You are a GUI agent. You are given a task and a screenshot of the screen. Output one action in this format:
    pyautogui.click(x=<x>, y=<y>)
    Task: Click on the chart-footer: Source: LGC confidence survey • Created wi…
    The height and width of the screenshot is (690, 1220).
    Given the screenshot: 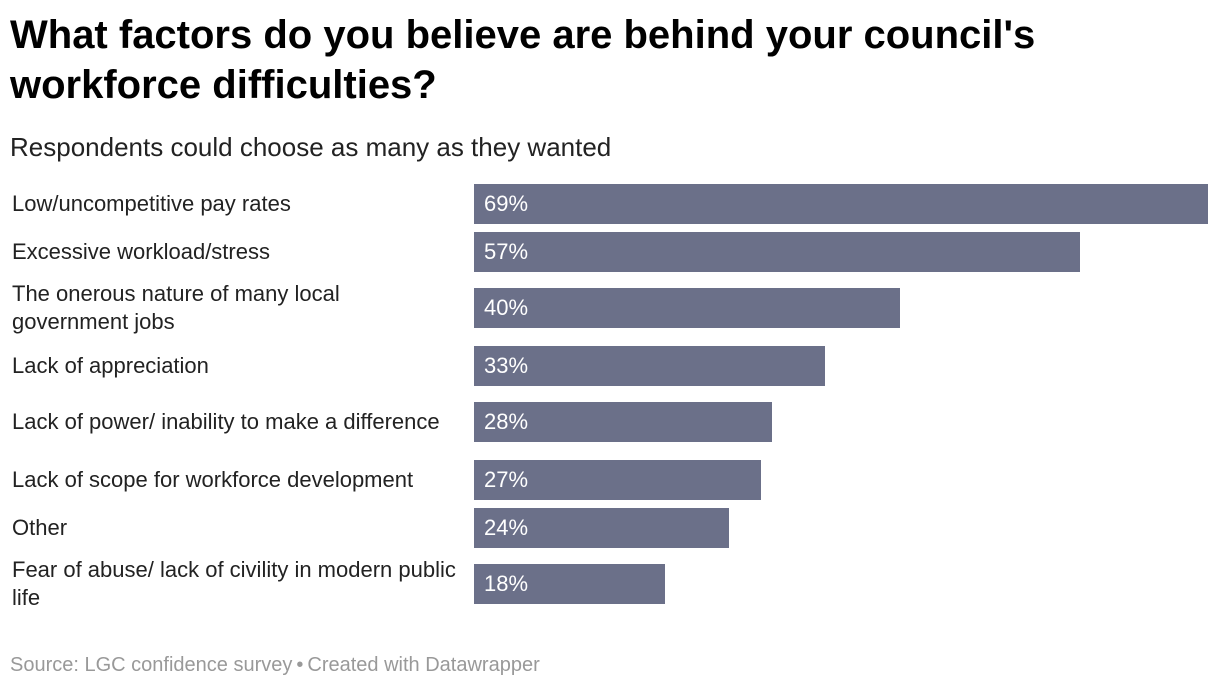 What is the action you would take?
    pyautogui.click(x=275, y=665)
    